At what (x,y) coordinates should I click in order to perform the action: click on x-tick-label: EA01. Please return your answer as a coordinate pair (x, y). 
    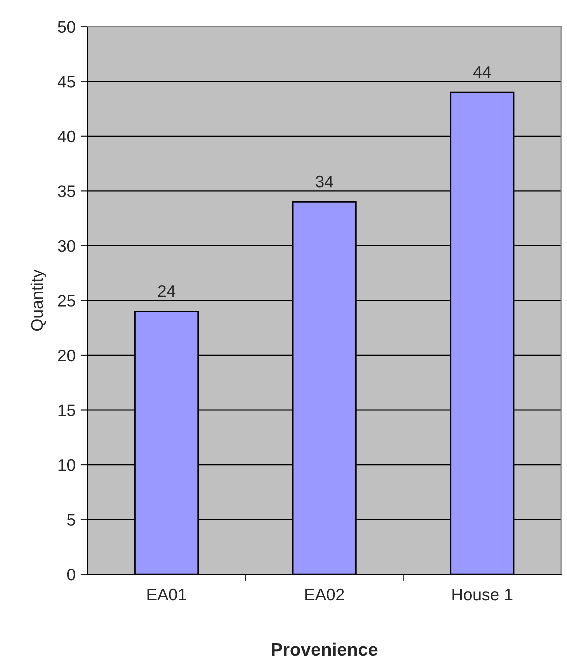
    Looking at the image, I should click on (167, 594).